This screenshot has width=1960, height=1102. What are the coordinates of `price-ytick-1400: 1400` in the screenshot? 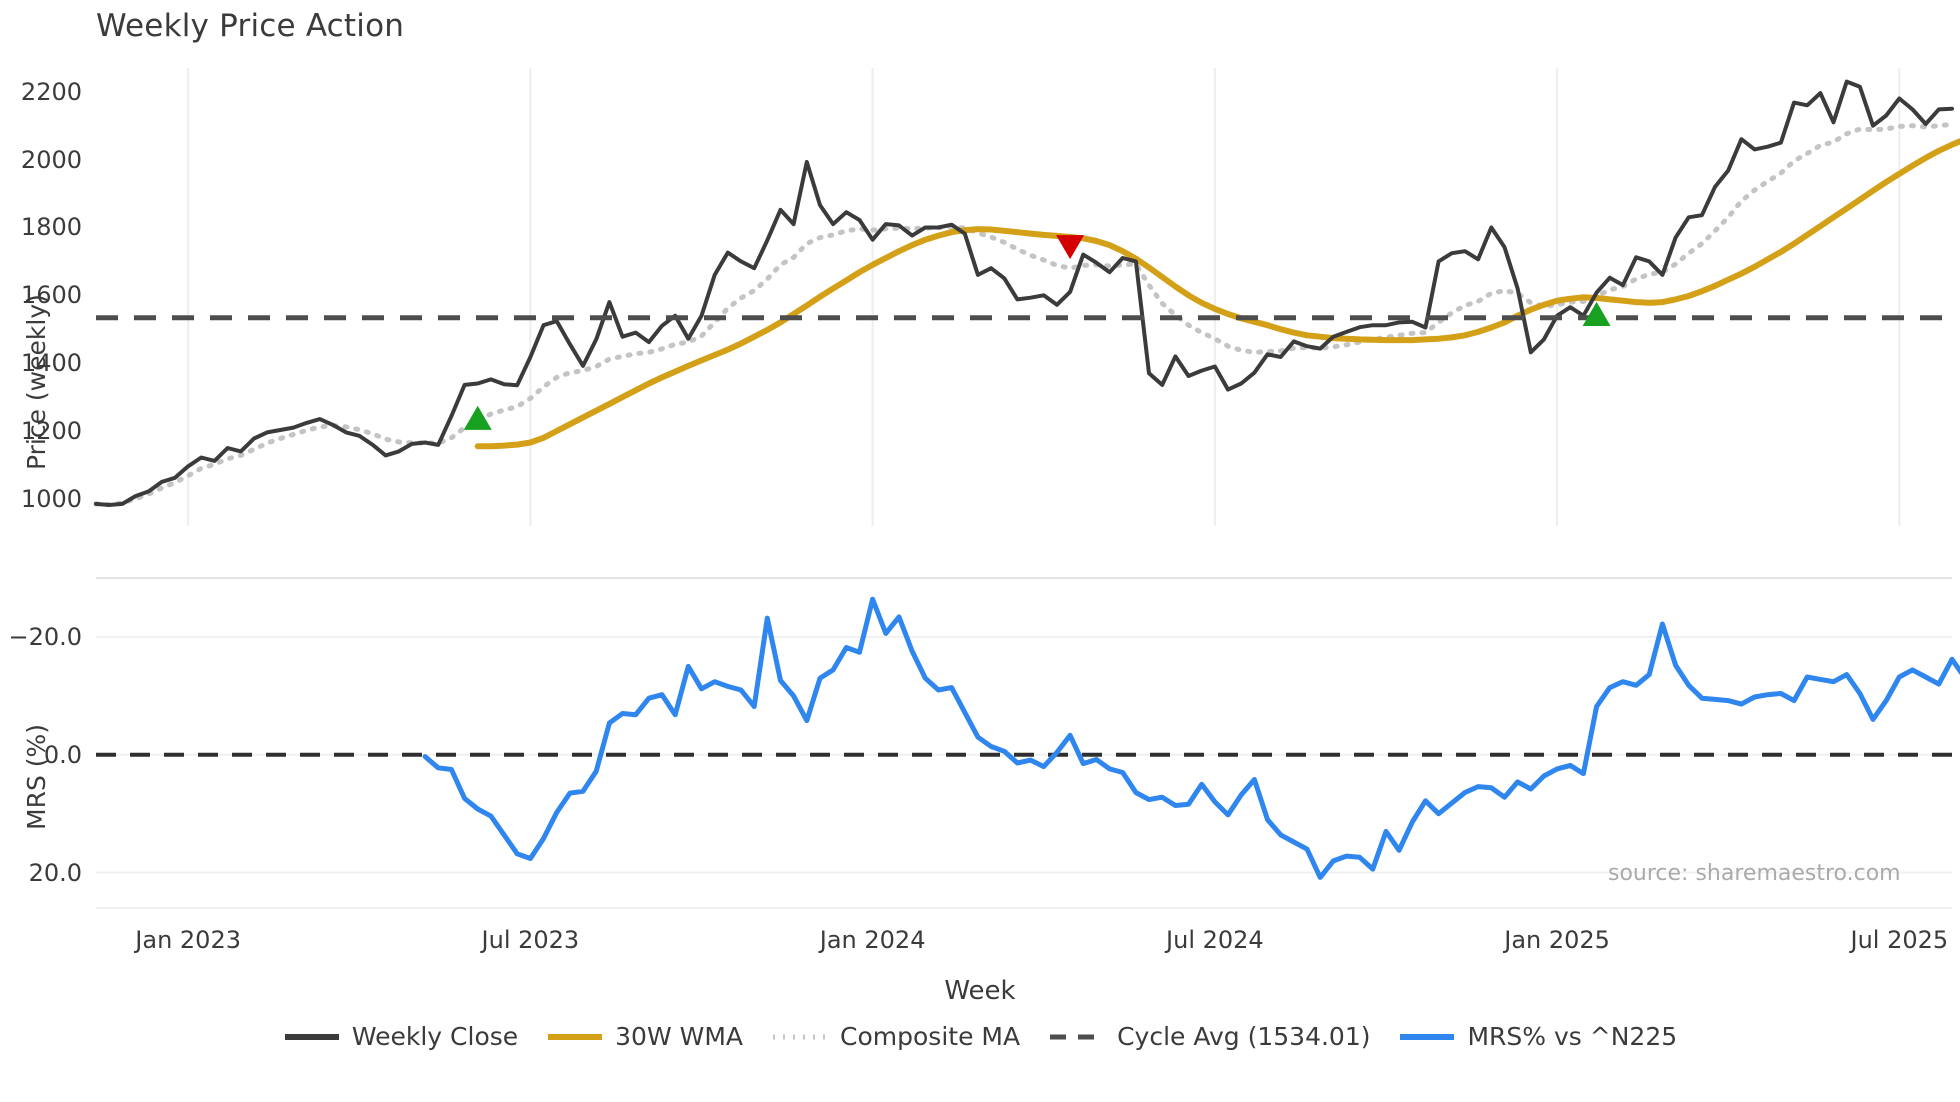 It's located at (51, 363).